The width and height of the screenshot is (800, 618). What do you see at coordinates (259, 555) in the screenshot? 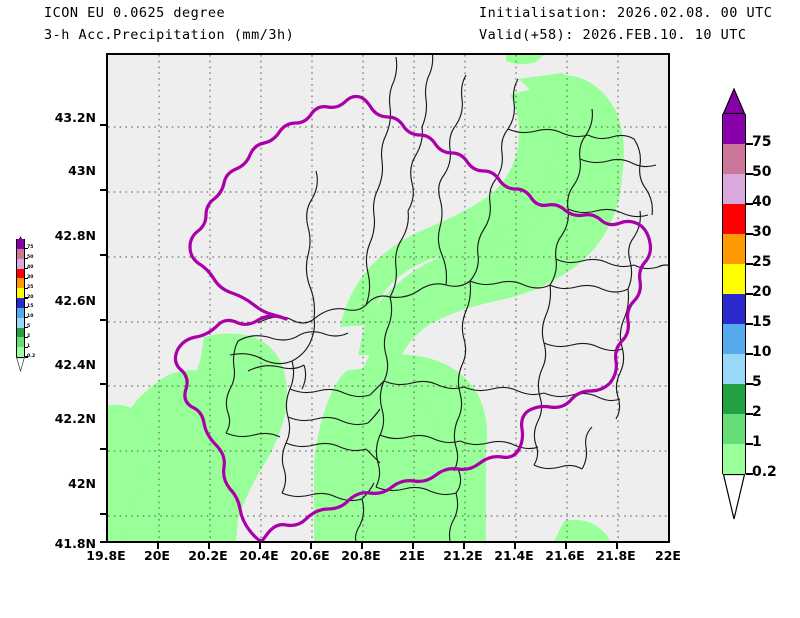
I see `x-axis-label-20-4e: 20.4E` at bounding box center [259, 555].